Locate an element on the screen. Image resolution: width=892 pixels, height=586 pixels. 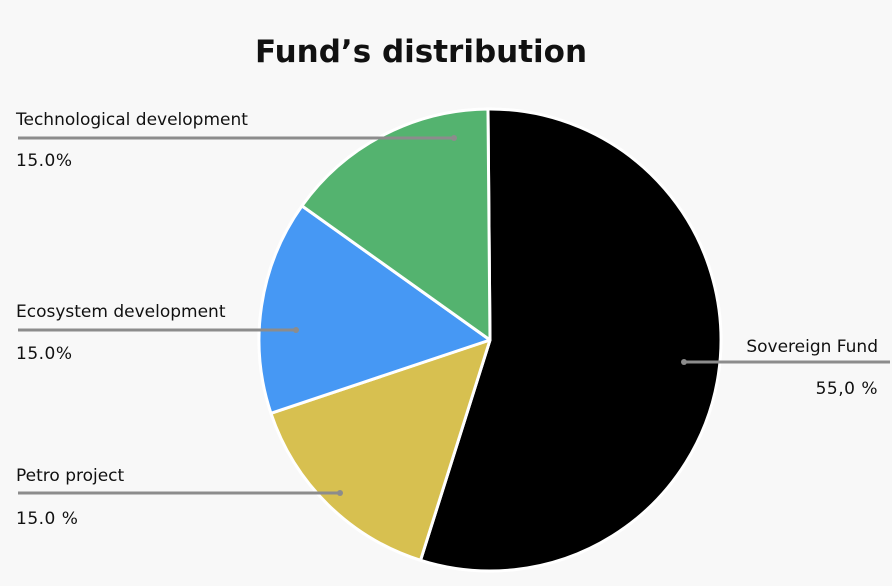
pie-slice-ecosystem-development is located at coordinates (374, 309).